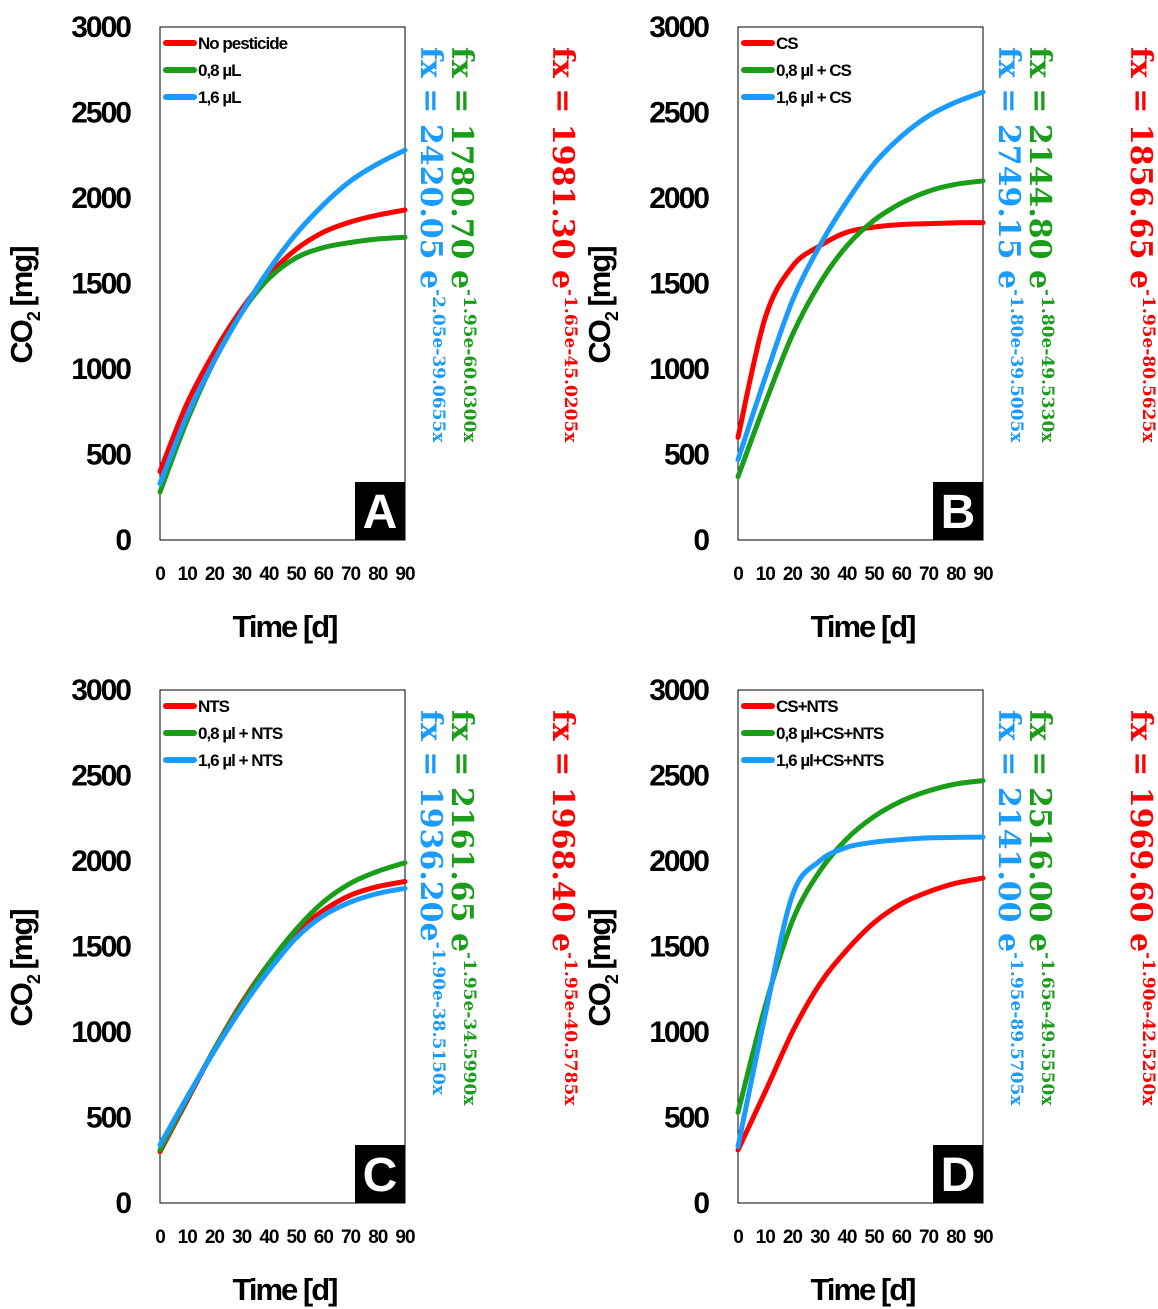 The width and height of the screenshot is (1158, 1309). I want to click on equation-exponent: -1.90e-42.5250x, so click(1148, 1029).